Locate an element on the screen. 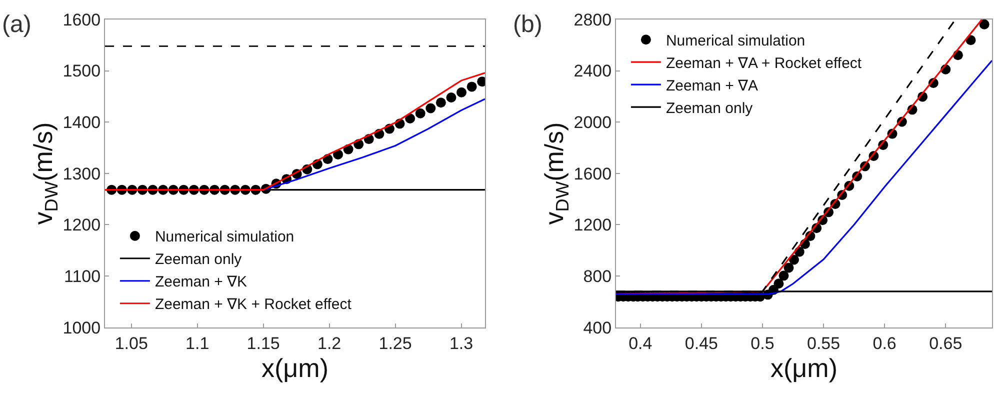 This screenshot has height=406, width=994. y-tick-label: 1000 is located at coordinates (81, 328).